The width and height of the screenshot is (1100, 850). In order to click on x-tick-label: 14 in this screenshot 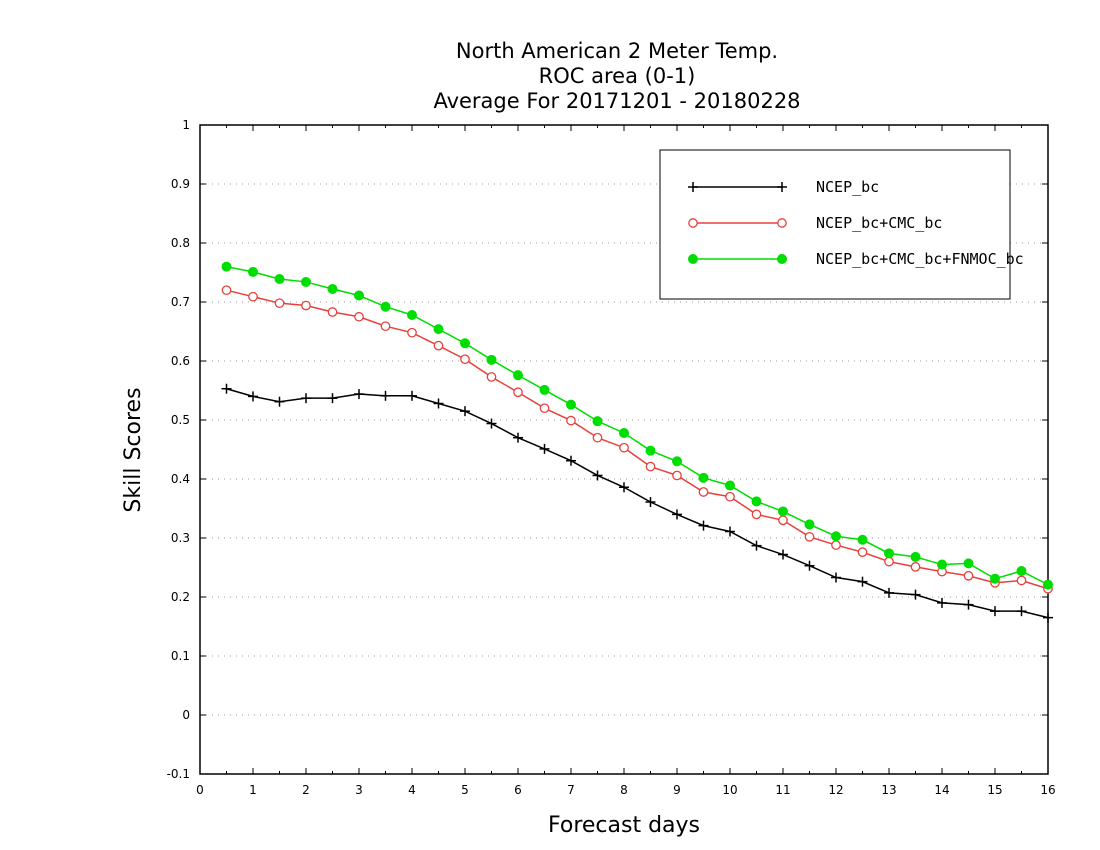, I will do `click(941, 790)`.